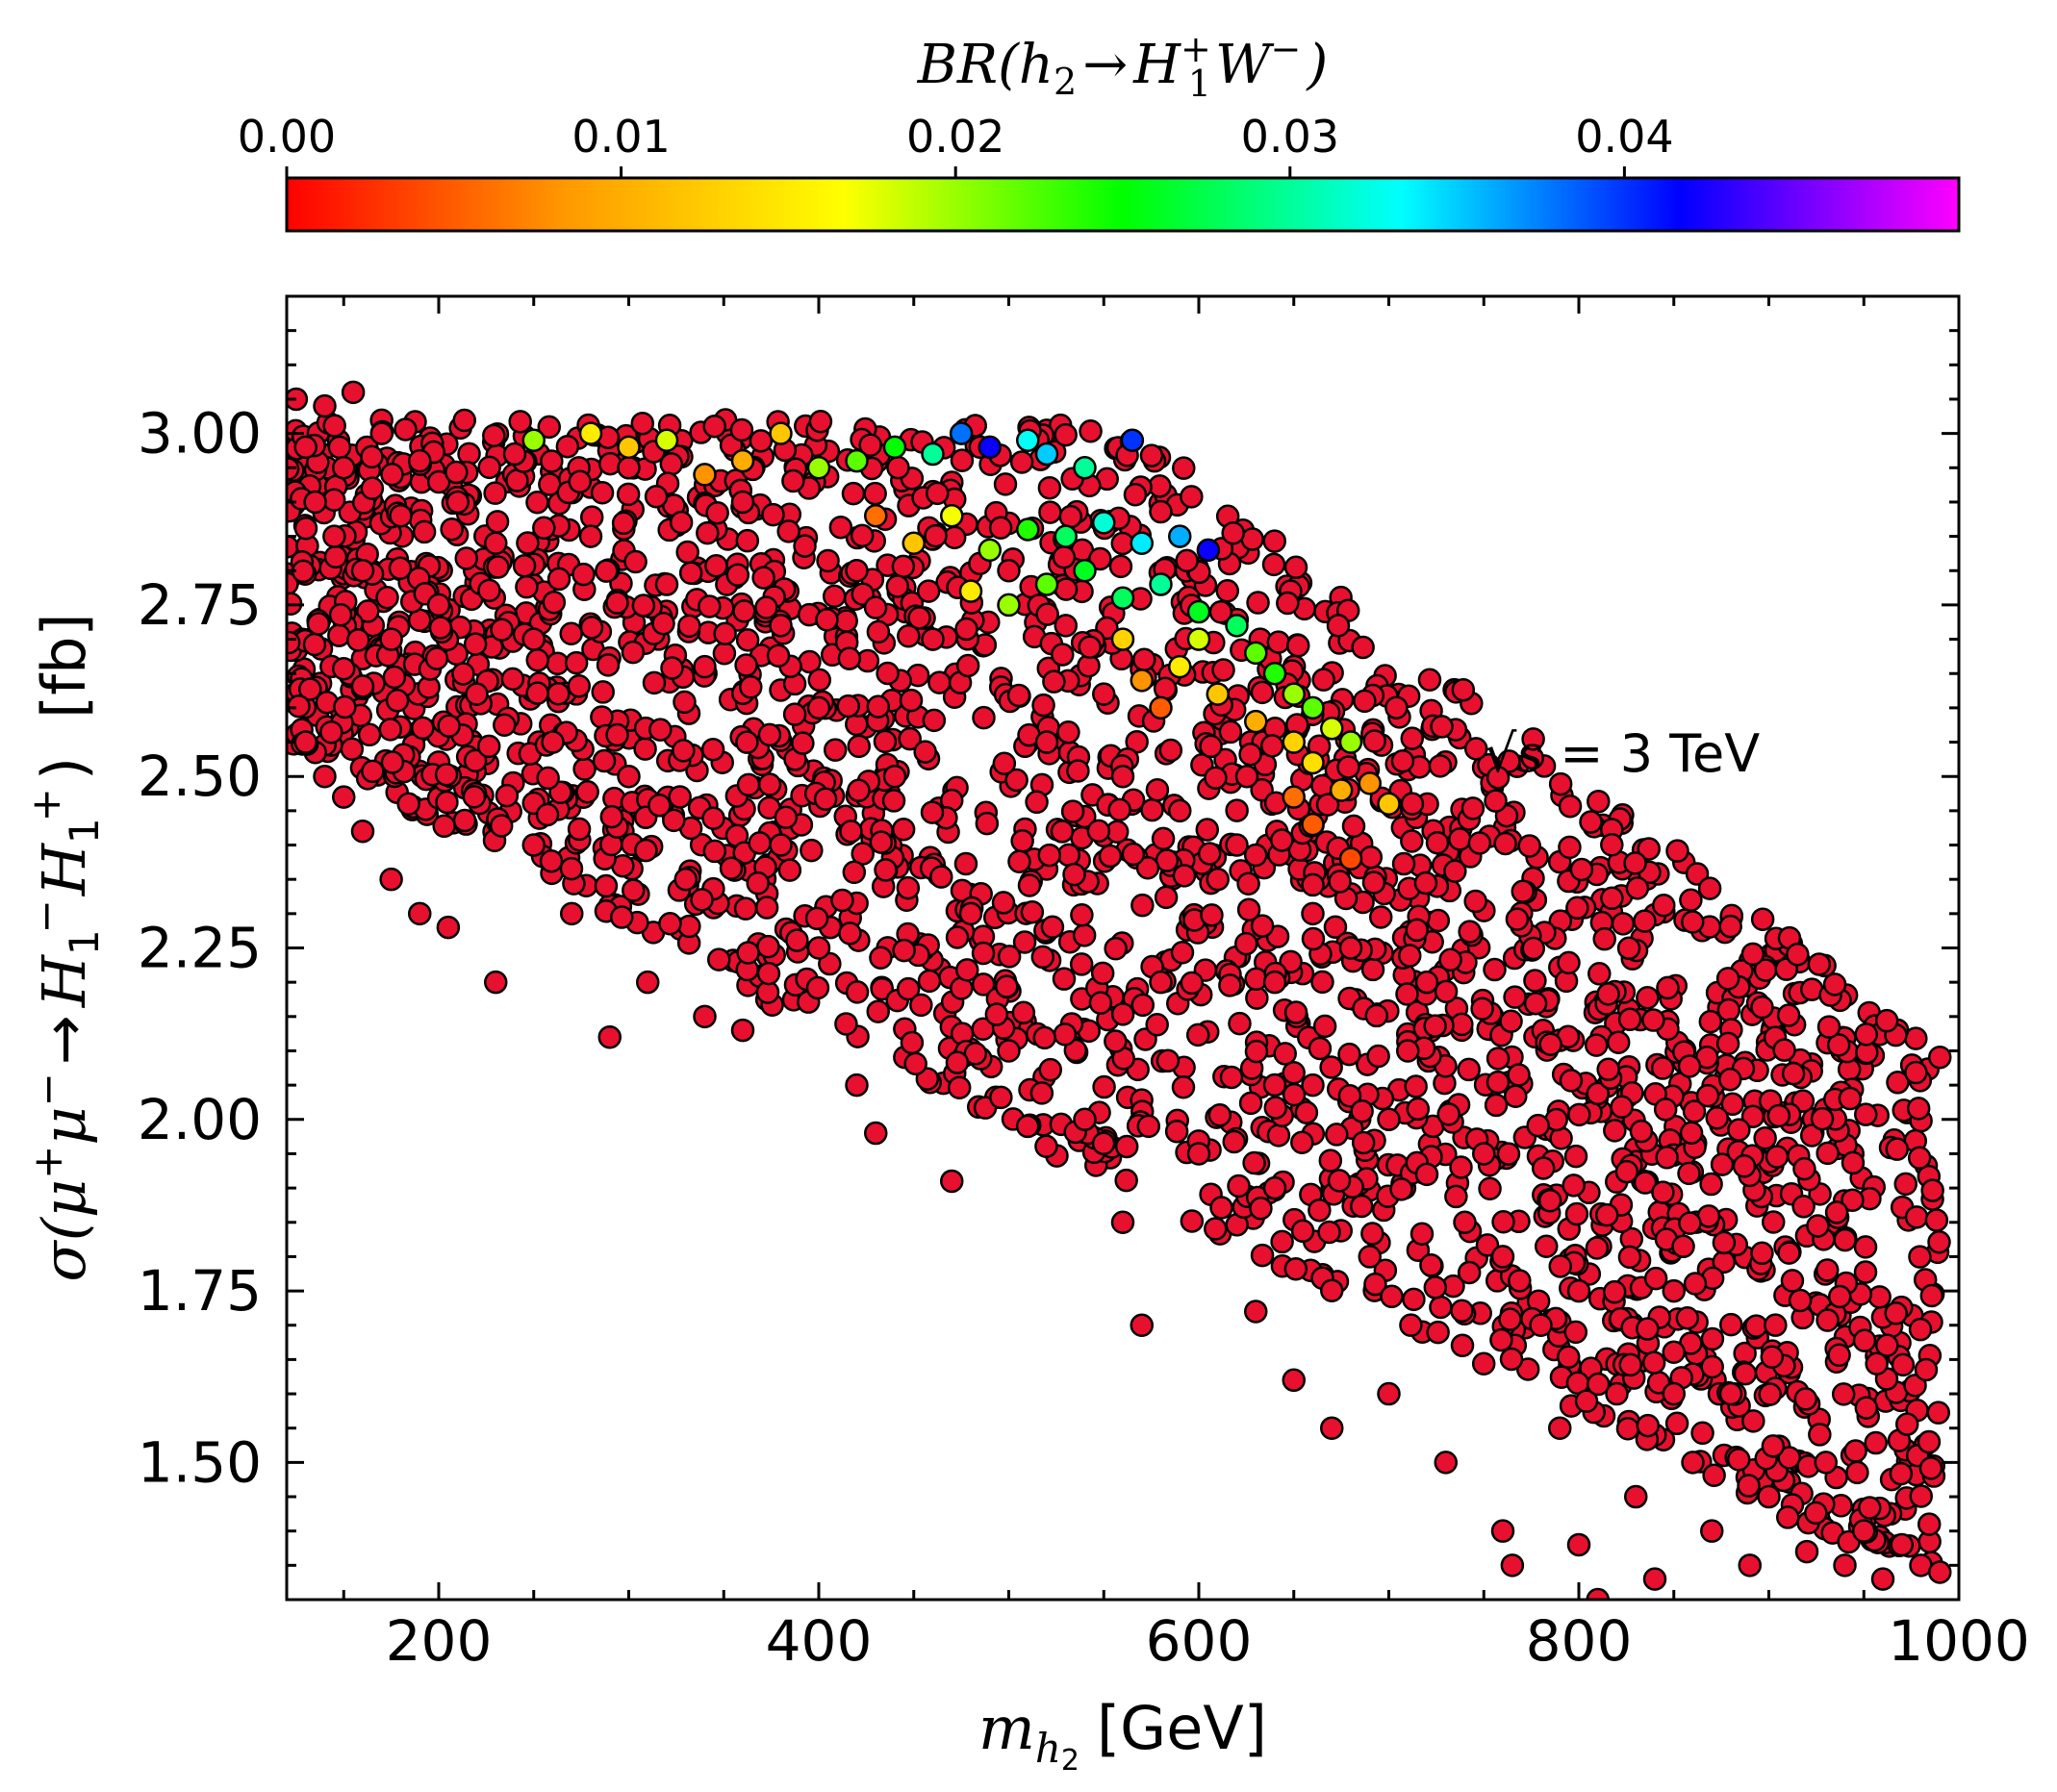 The image size is (2057, 1792). Describe the element at coordinates (64, 666) in the screenshot. I see `y-label-unit: [fb]` at that location.